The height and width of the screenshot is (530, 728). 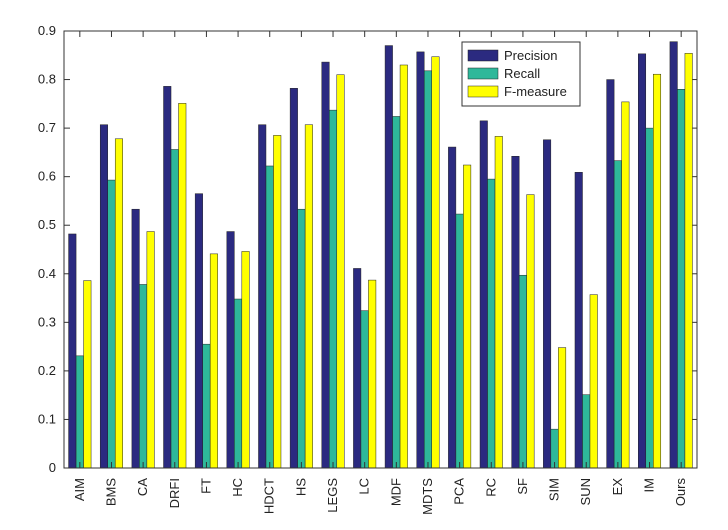 What do you see at coordinates (325, 265) in the screenshot?
I see `bar-precision-legs` at bounding box center [325, 265].